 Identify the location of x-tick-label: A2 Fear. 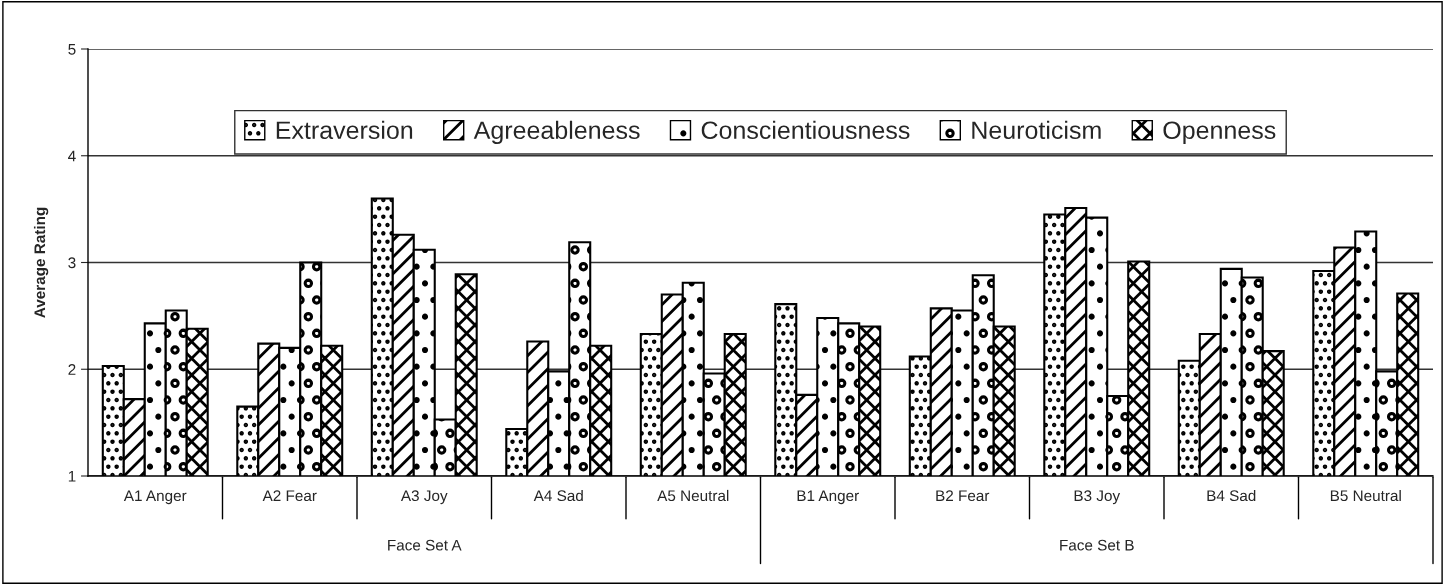
(289, 496).